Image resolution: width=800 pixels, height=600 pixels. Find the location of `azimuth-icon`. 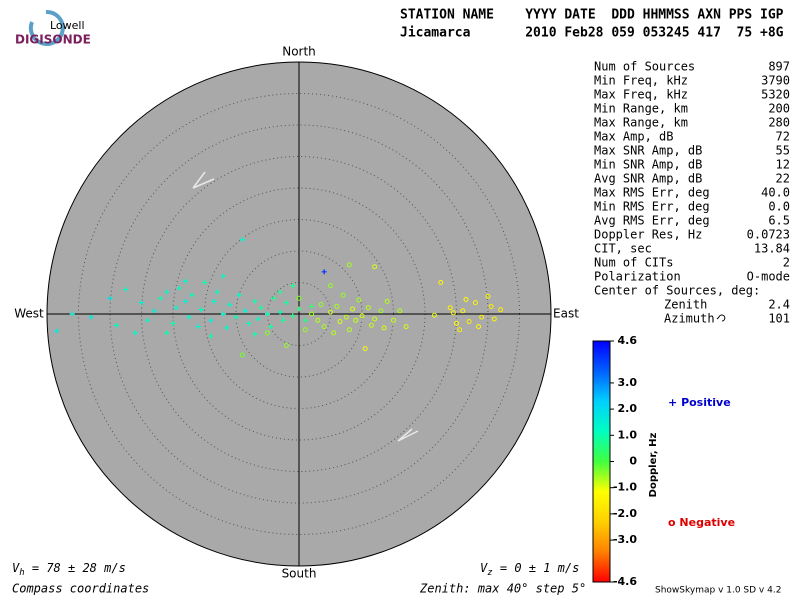

azimuth-icon is located at coordinates (721, 318).